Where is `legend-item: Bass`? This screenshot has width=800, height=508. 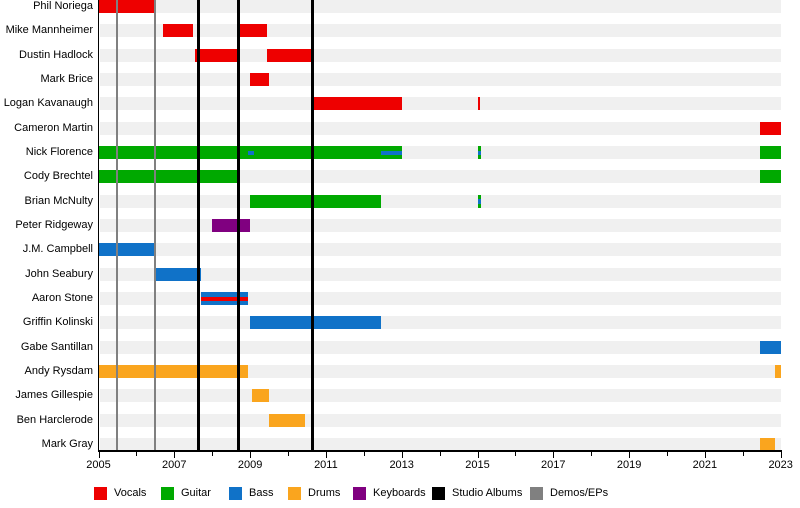 legend-item: Bass is located at coordinates (289, 493).